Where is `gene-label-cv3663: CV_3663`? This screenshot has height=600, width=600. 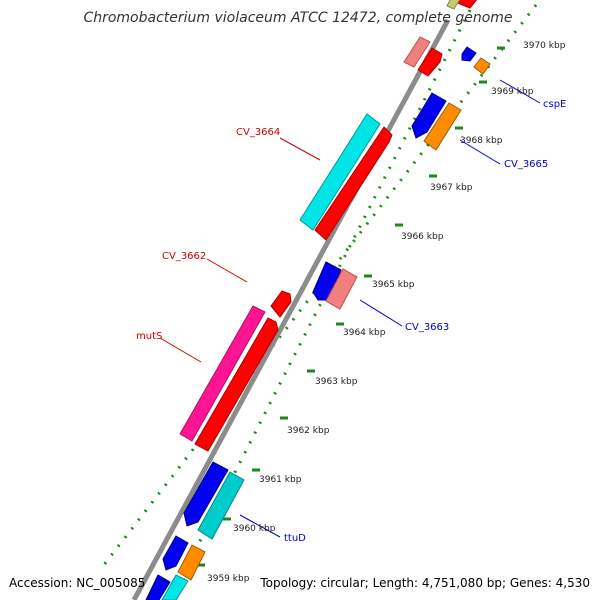
gene-label-cv3663: CV_3663 is located at coordinates (427, 327).